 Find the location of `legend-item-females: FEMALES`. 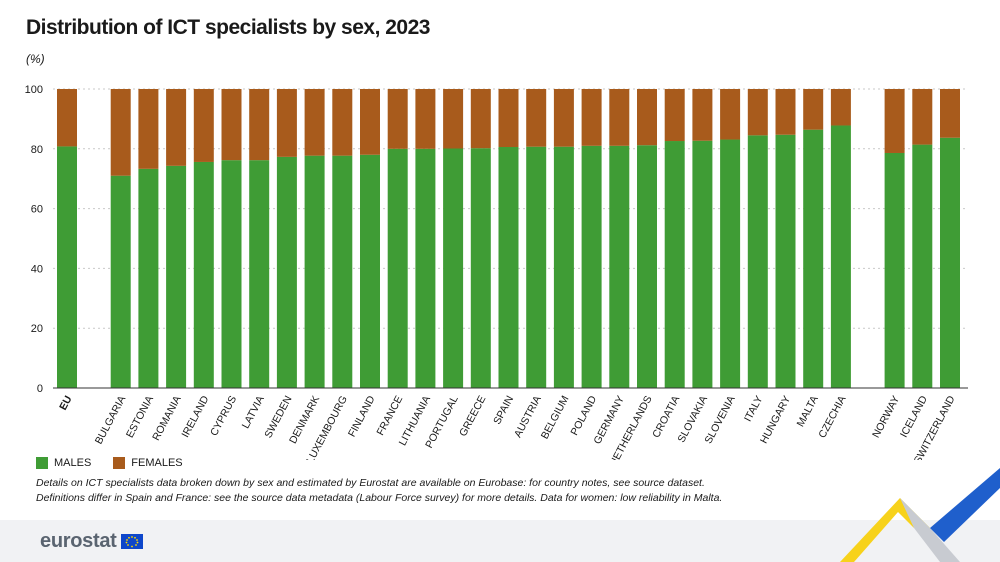

legend-item-females: FEMALES is located at coordinates (148, 463).